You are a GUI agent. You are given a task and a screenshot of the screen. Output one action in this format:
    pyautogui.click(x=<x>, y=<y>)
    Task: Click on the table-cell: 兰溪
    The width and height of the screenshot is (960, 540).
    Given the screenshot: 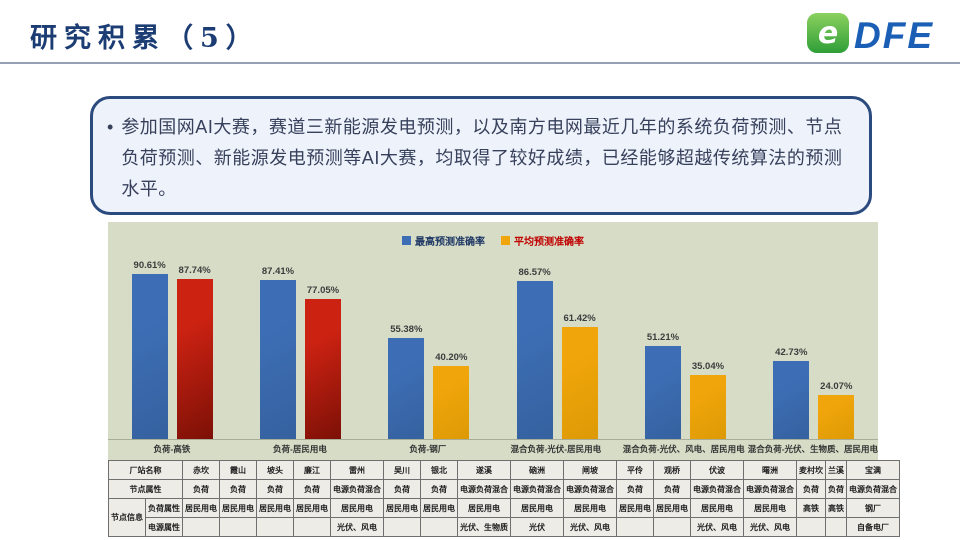 What is the action you would take?
    pyautogui.click(x=836, y=470)
    